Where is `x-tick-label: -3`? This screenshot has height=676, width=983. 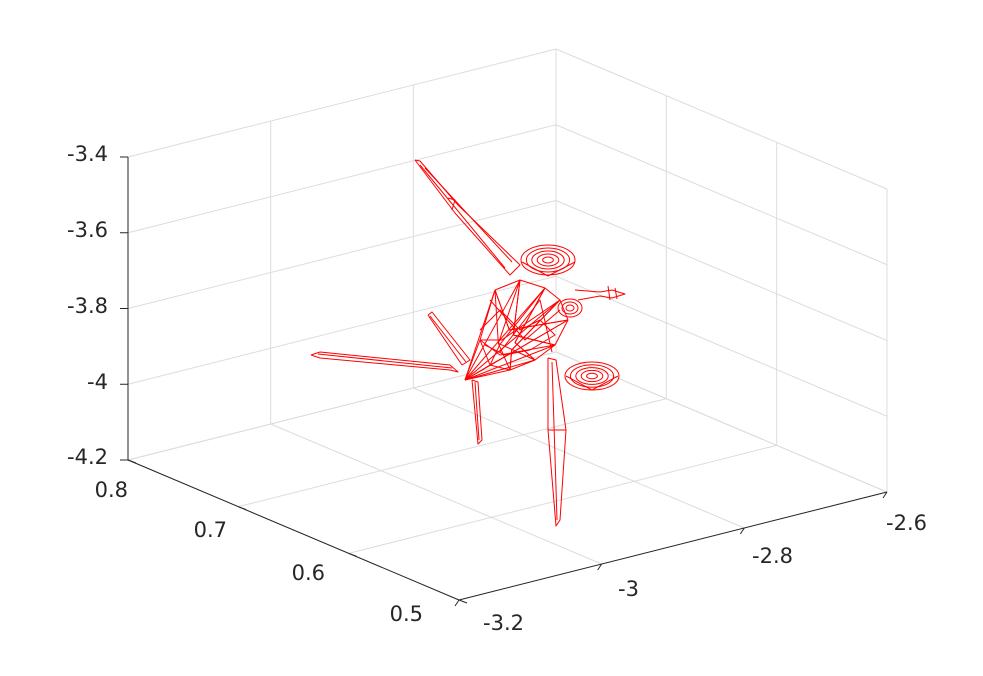 x-tick-label: -3 is located at coordinates (628, 589).